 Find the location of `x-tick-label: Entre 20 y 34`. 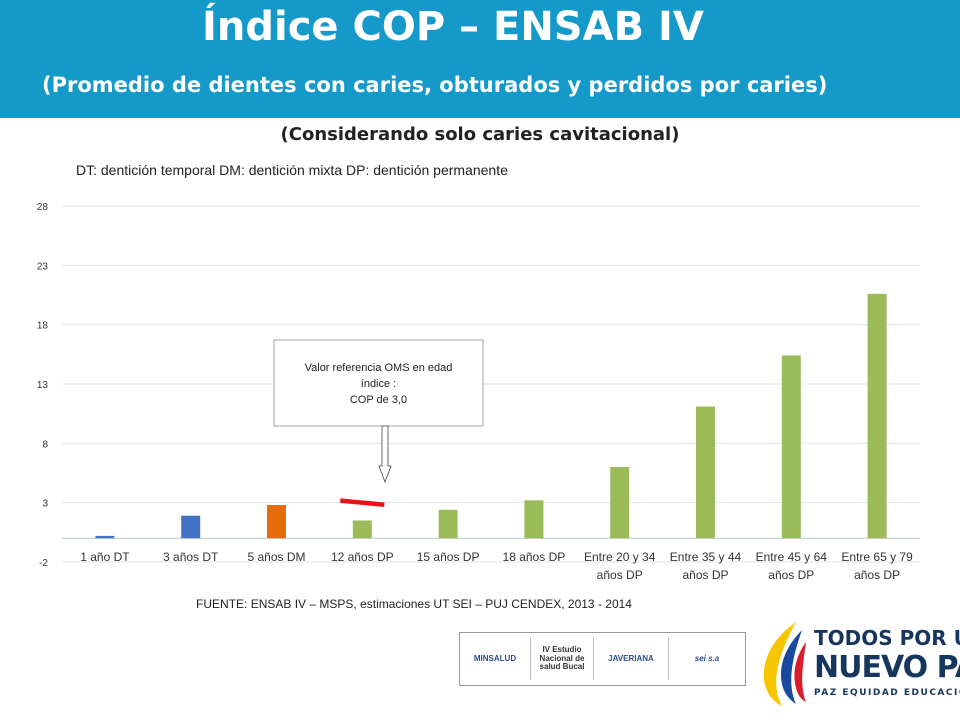

x-tick-label: Entre 20 y 34 is located at coordinates (620, 557).